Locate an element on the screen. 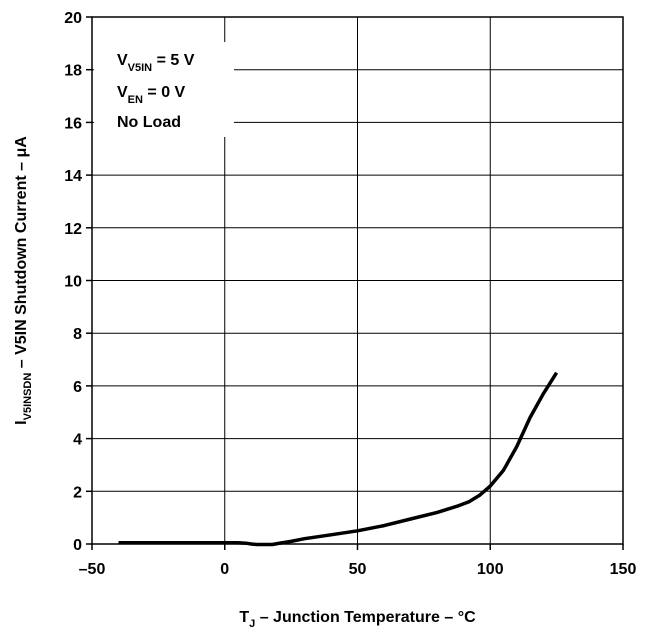  x-axis-ticks: –50 0 50 100 150 is located at coordinates (358, 561).